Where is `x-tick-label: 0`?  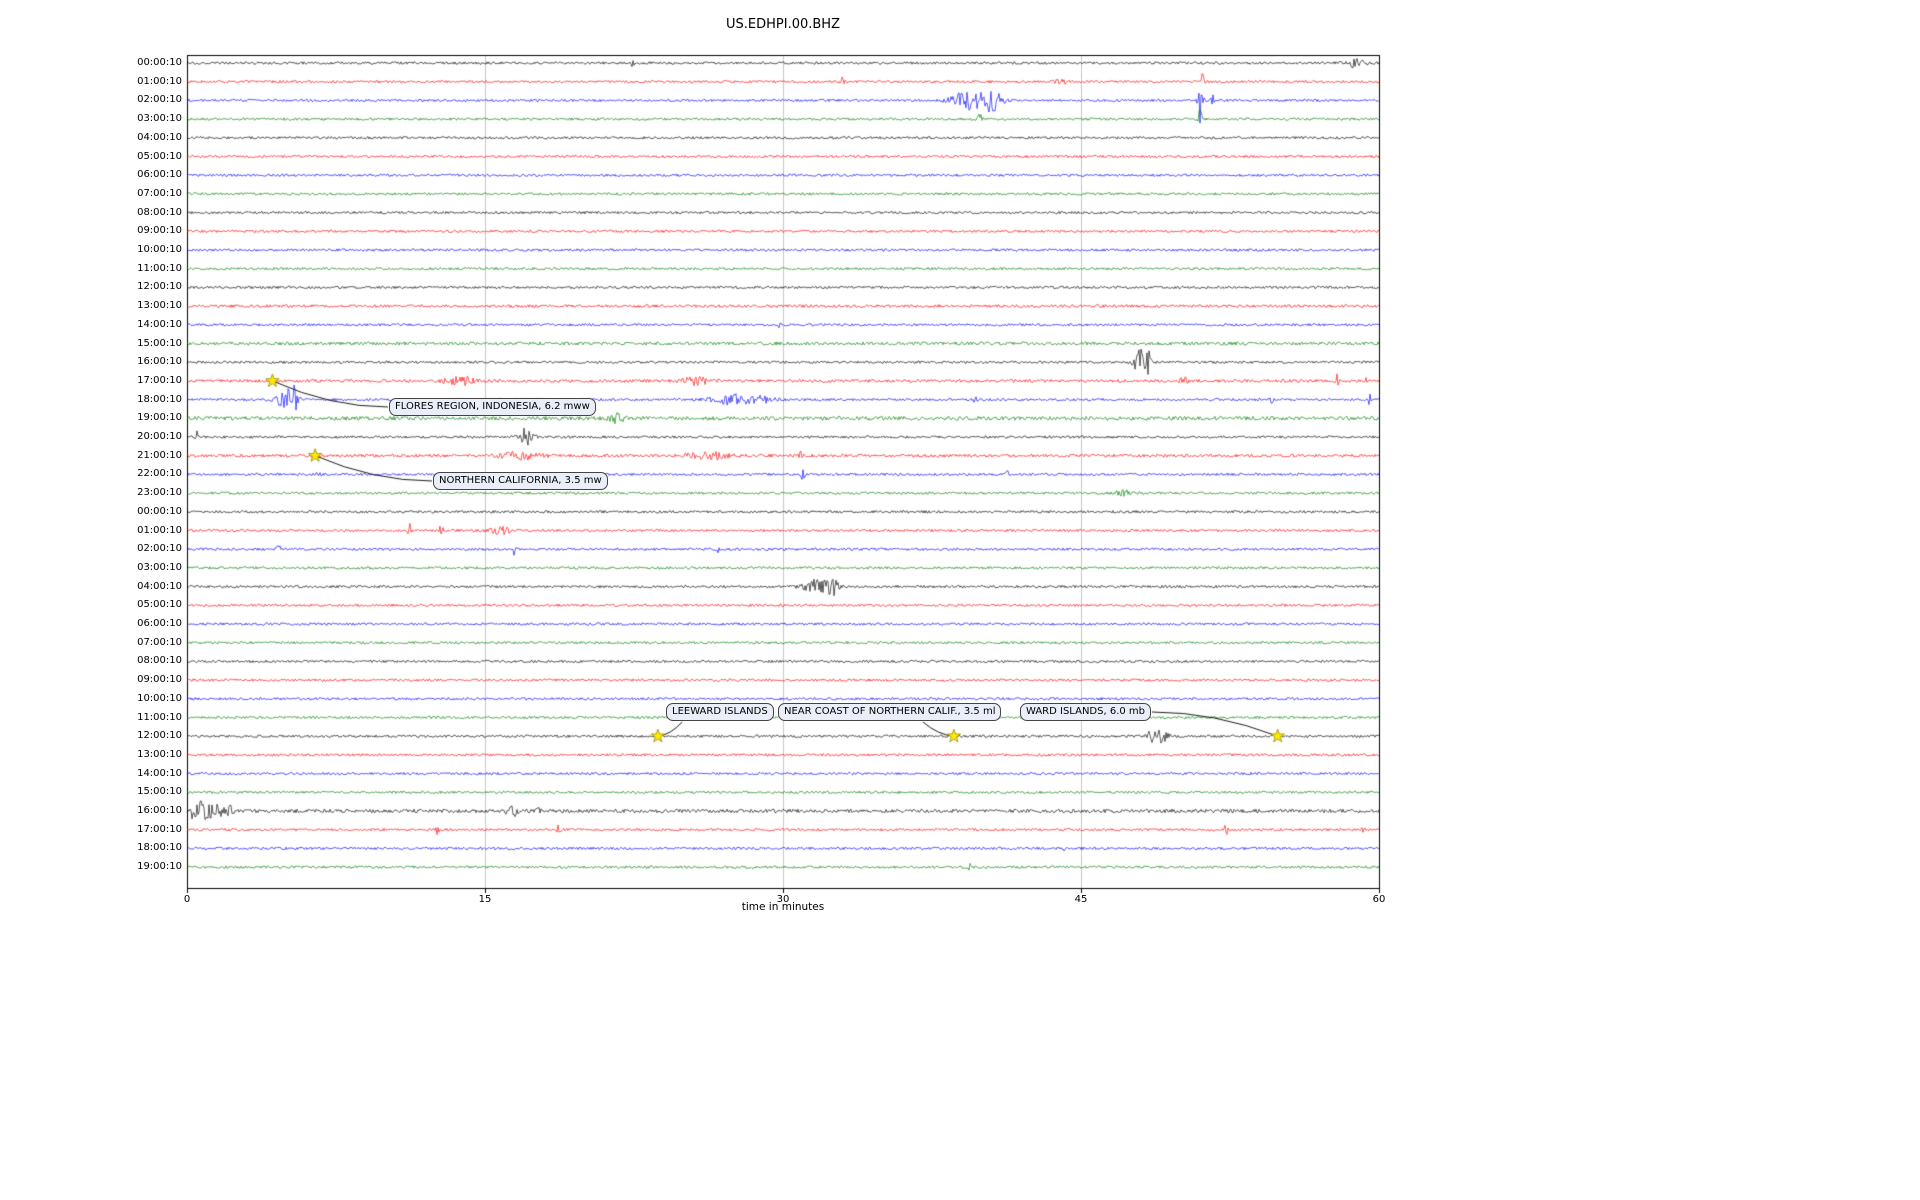 x-tick-label: 0 is located at coordinates (187, 899).